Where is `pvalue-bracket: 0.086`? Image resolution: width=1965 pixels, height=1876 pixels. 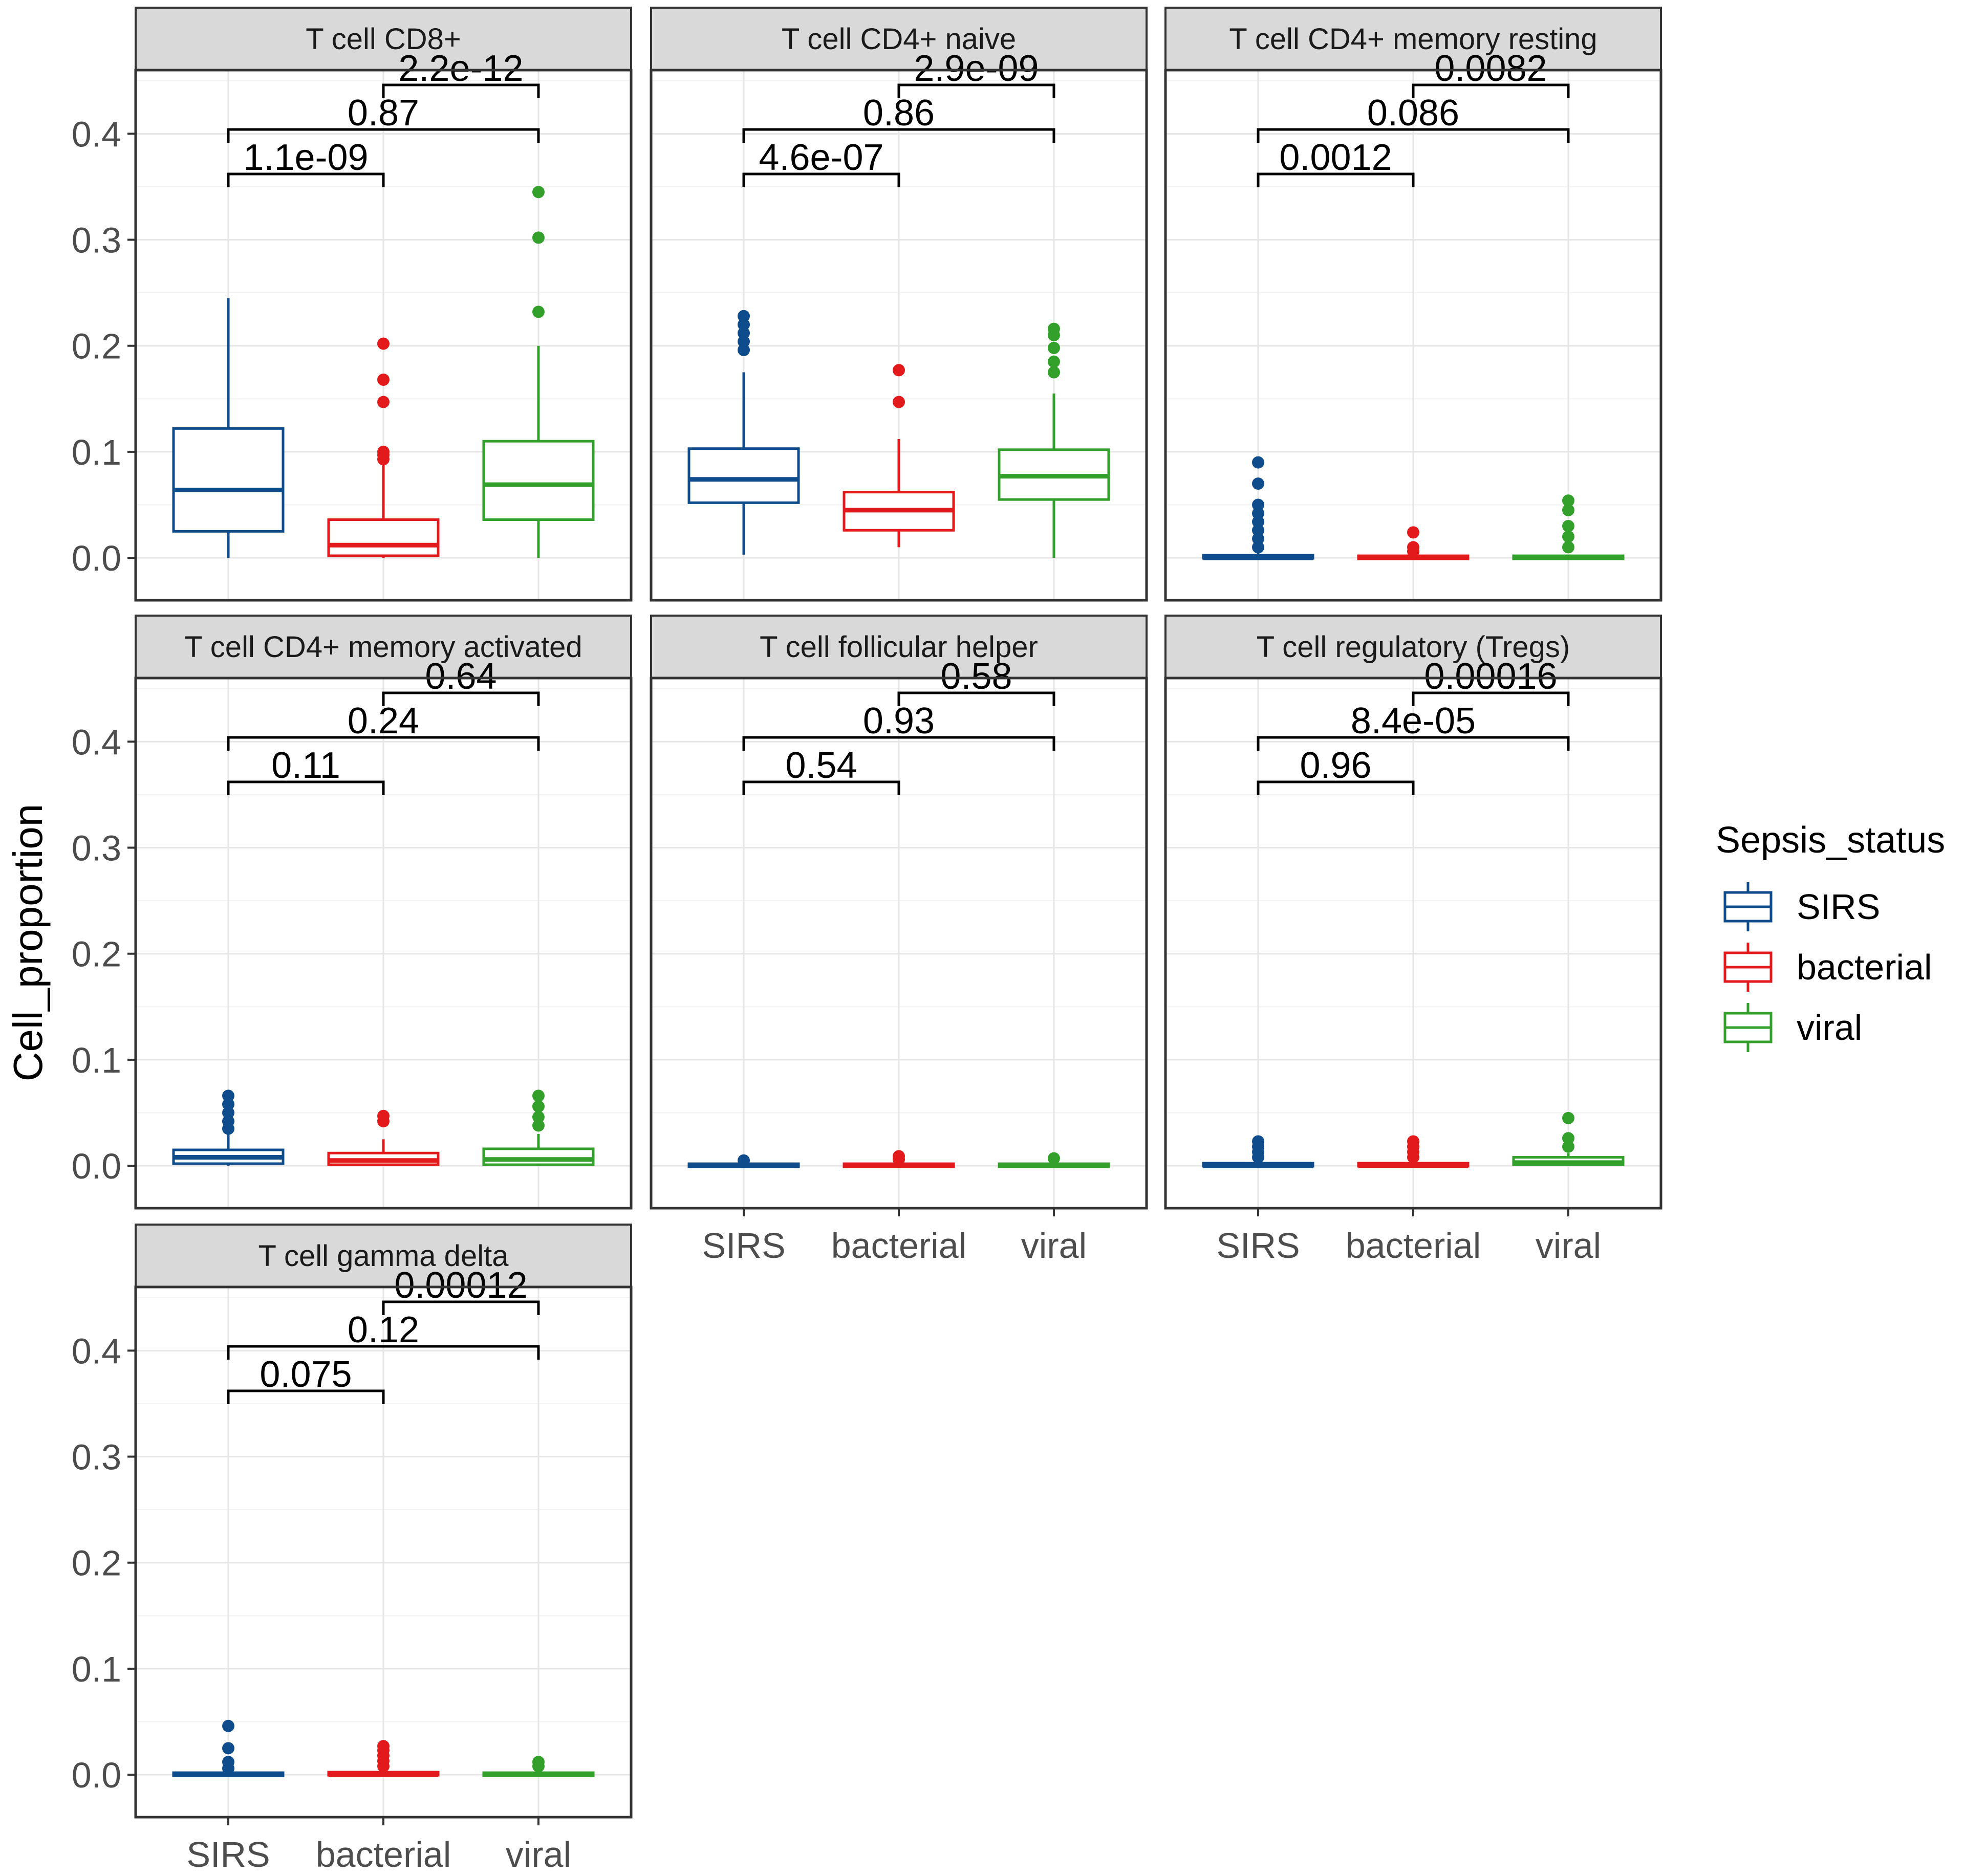 pvalue-bracket: 0.086 is located at coordinates (1414, 118).